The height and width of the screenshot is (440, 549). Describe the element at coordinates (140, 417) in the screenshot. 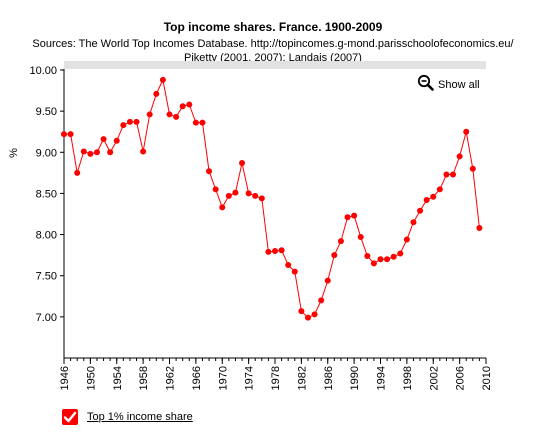

I see `legend-label-top-1-percent: Top 1% income share` at that location.